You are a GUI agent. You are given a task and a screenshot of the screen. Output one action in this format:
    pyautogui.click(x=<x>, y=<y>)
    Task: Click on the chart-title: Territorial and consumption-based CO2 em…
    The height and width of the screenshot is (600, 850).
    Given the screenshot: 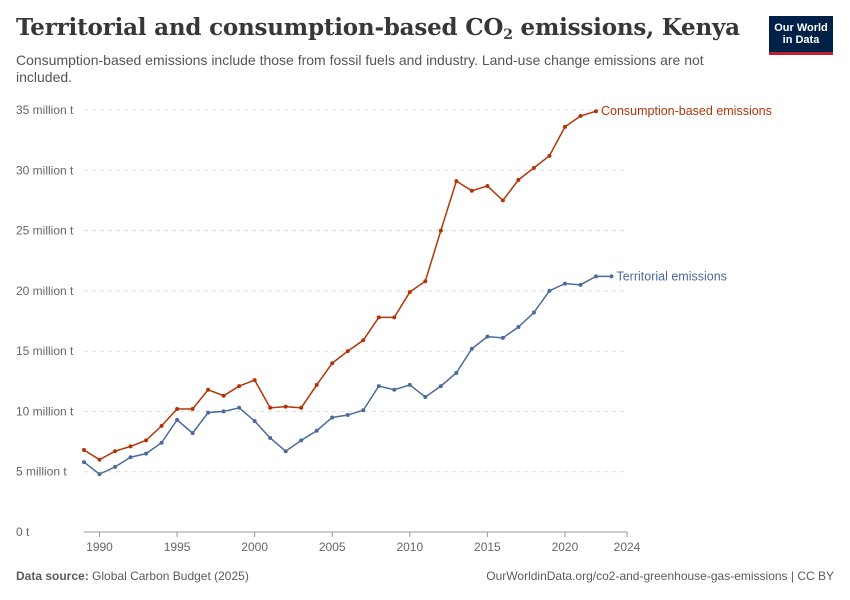 What is the action you would take?
    pyautogui.click(x=378, y=28)
    